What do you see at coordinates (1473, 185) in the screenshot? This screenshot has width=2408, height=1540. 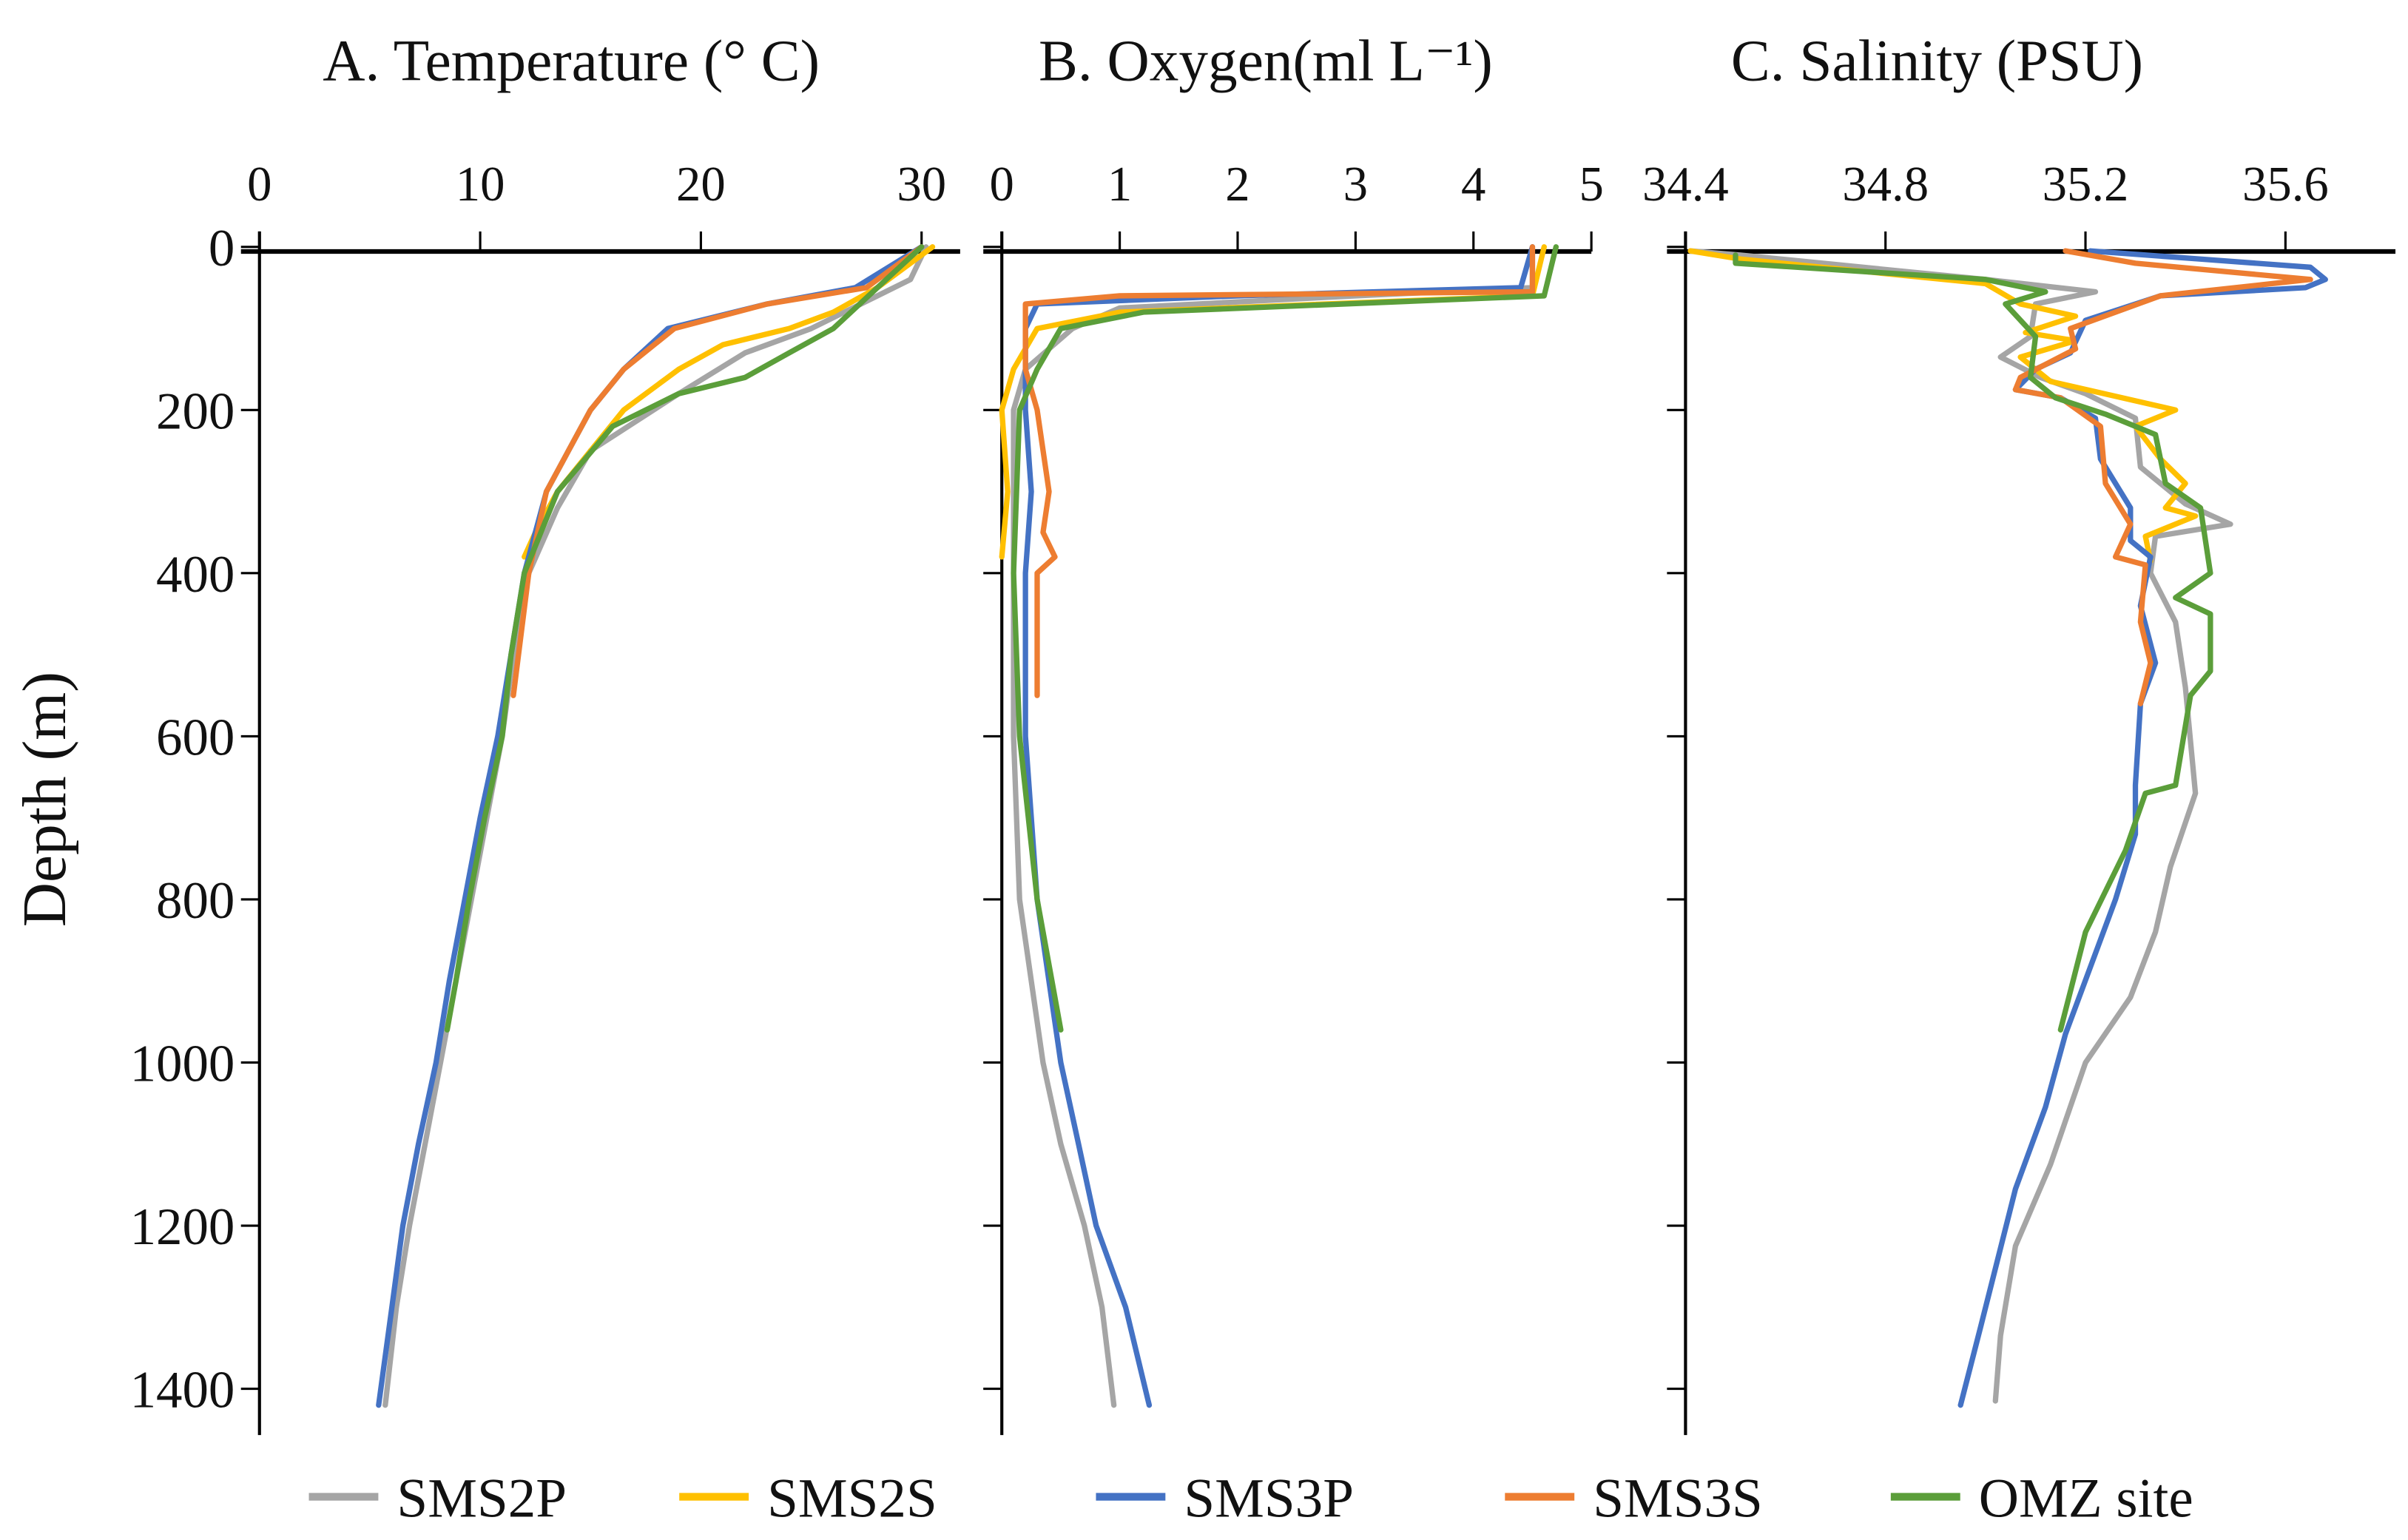 I see `x-tick-label: 4` at bounding box center [1473, 185].